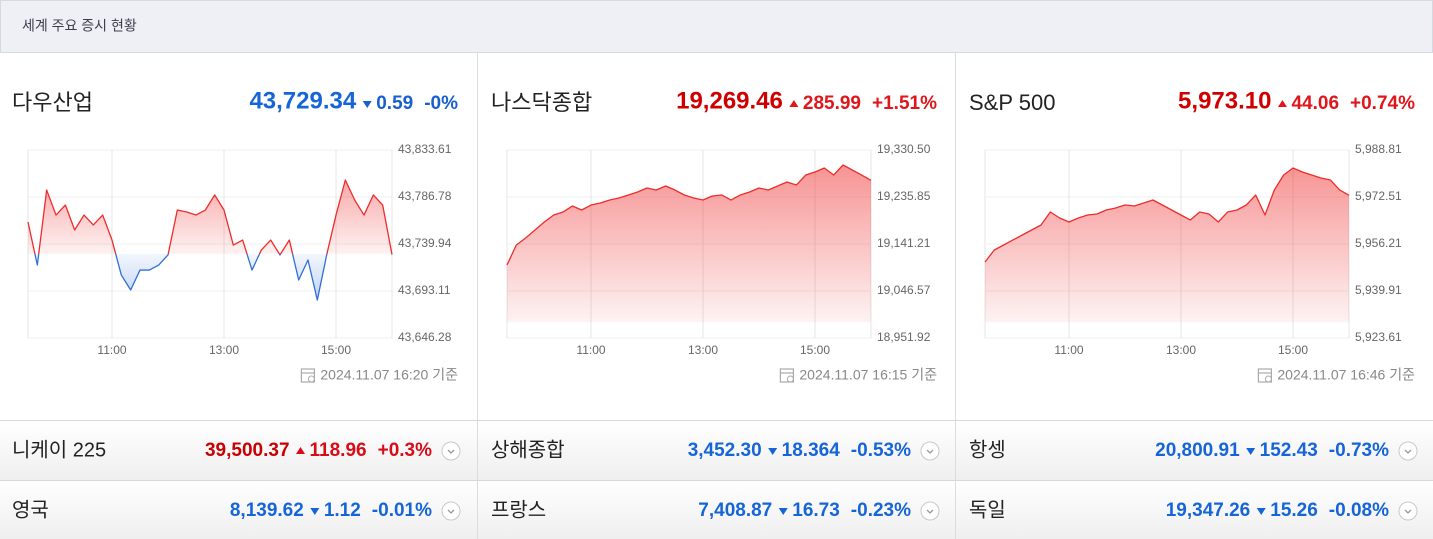 The image size is (1433, 539). What do you see at coordinates (735, 510) in the screenshot?
I see `price: 7,408.87` at bounding box center [735, 510].